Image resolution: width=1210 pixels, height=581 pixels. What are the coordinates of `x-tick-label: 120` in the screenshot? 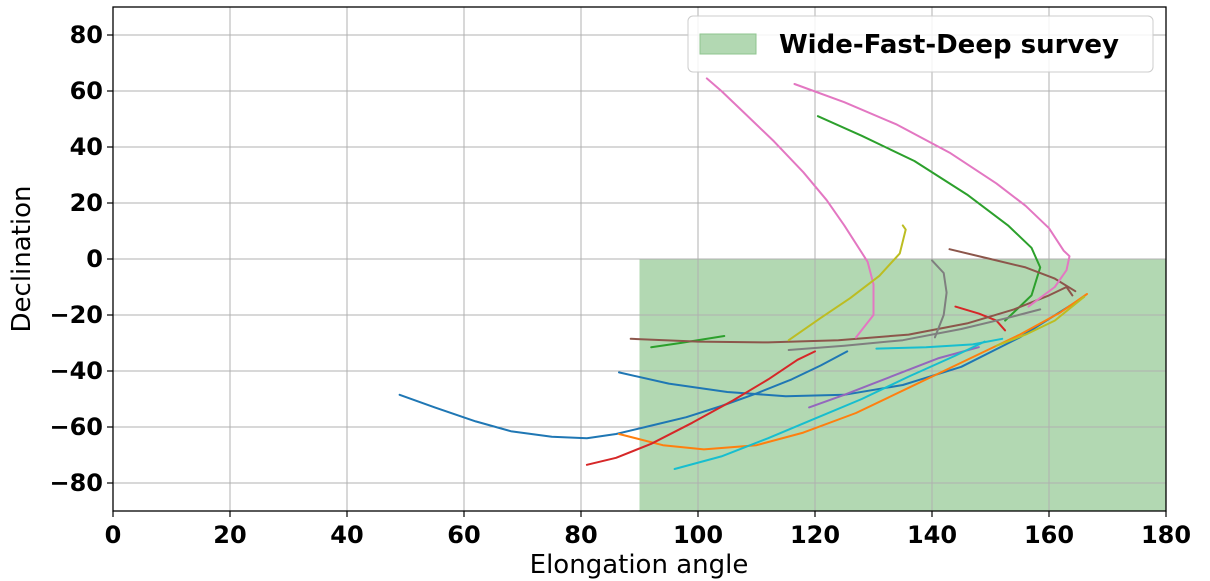 It's located at (815, 535).